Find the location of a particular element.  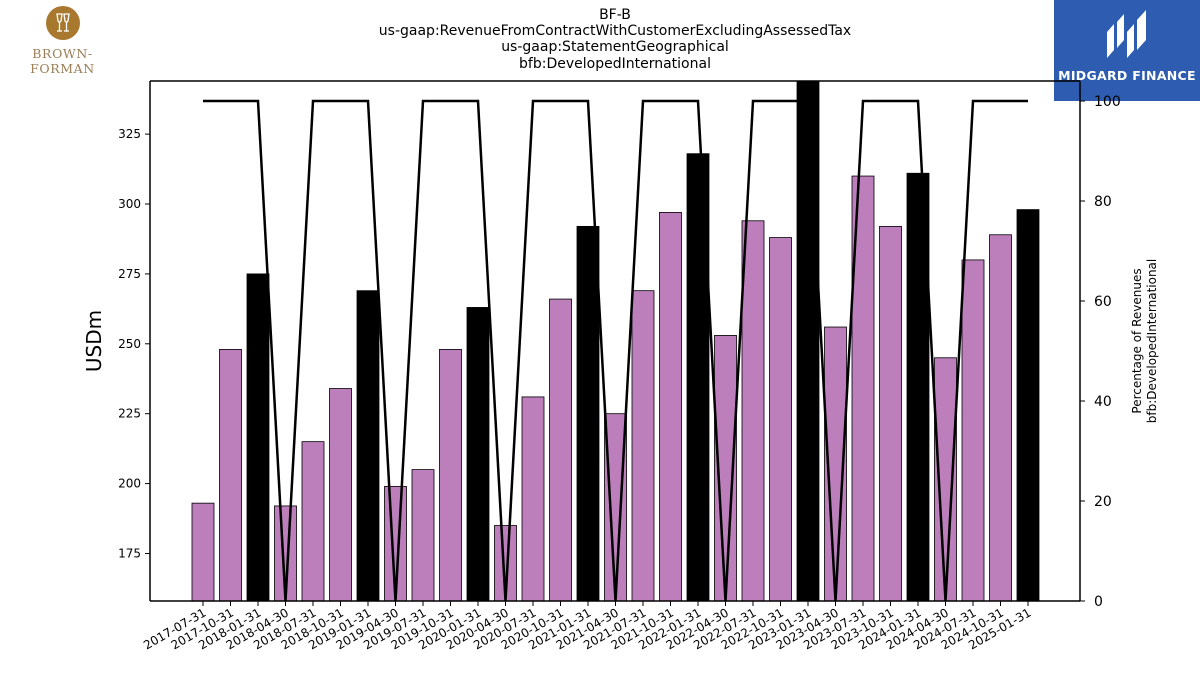

y-right-tick-label: 60 is located at coordinates (1103, 302).